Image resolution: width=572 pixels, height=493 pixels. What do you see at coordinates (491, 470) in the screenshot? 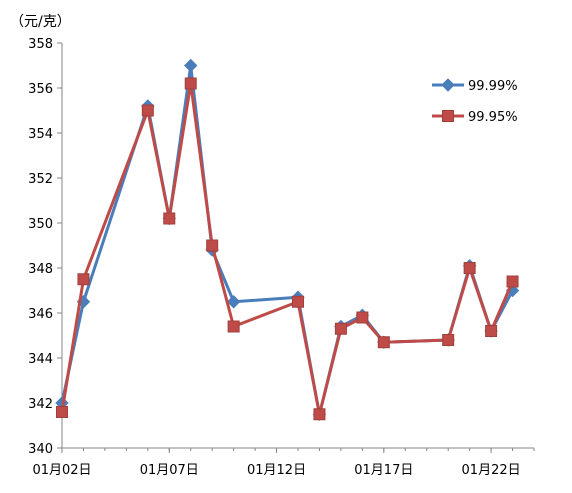
I see `x-tick-label: 01月22日` at bounding box center [491, 470].